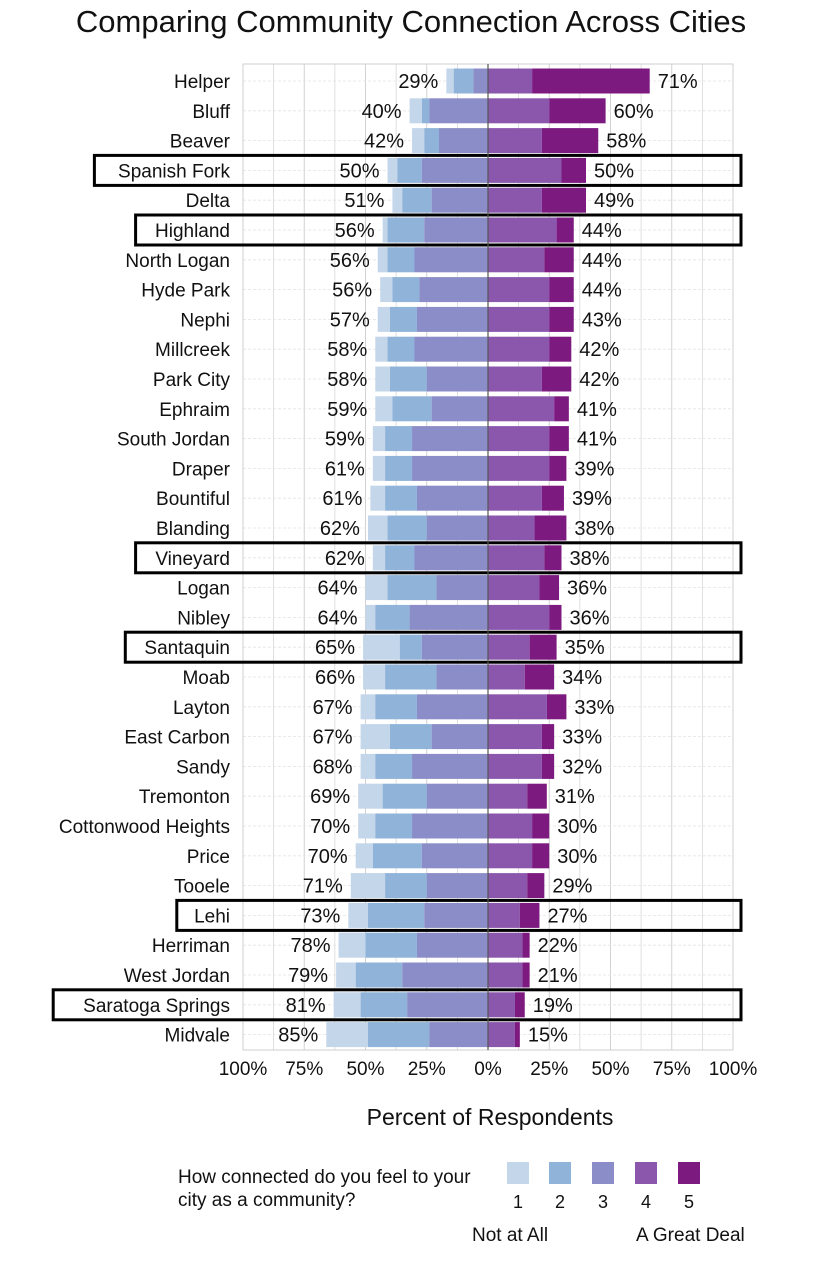  Describe the element at coordinates (577, 857) in the screenshot. I see `right-percent-label: 30%` at that location.